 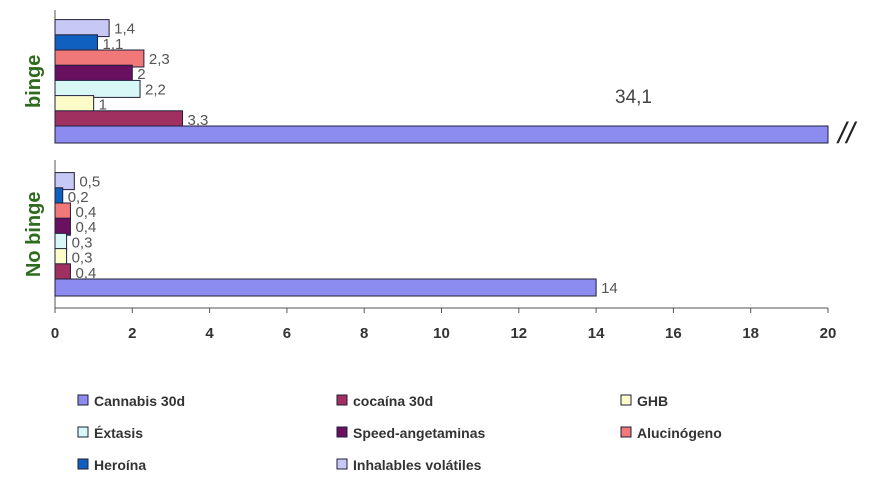 What do you see at coordinates (118, 433) in the screenshot?
I see `legend-label: Éxtasis` at bounding box center [118, 433].